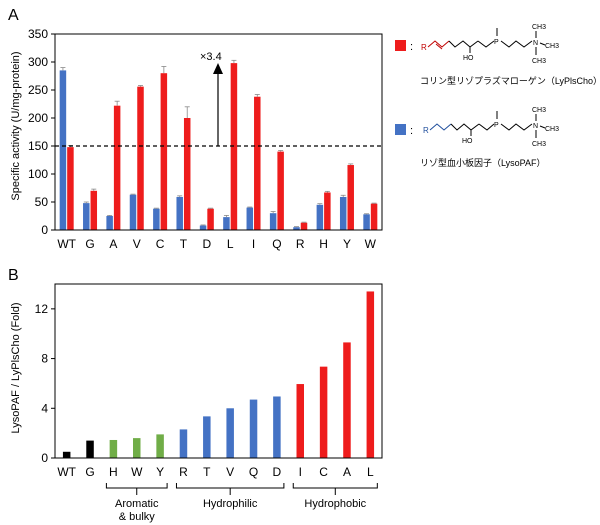  I want to click on chart-a-y-tick-label: 50, so click(42, 202).